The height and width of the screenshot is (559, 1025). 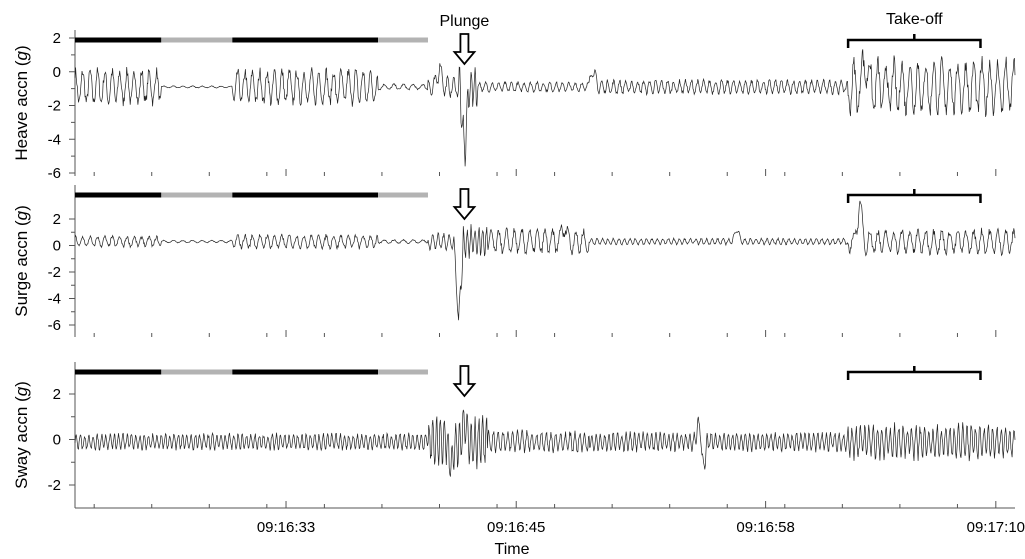 I want to click on x-tick-label: 09:17:10, so click(x=996, y=527).